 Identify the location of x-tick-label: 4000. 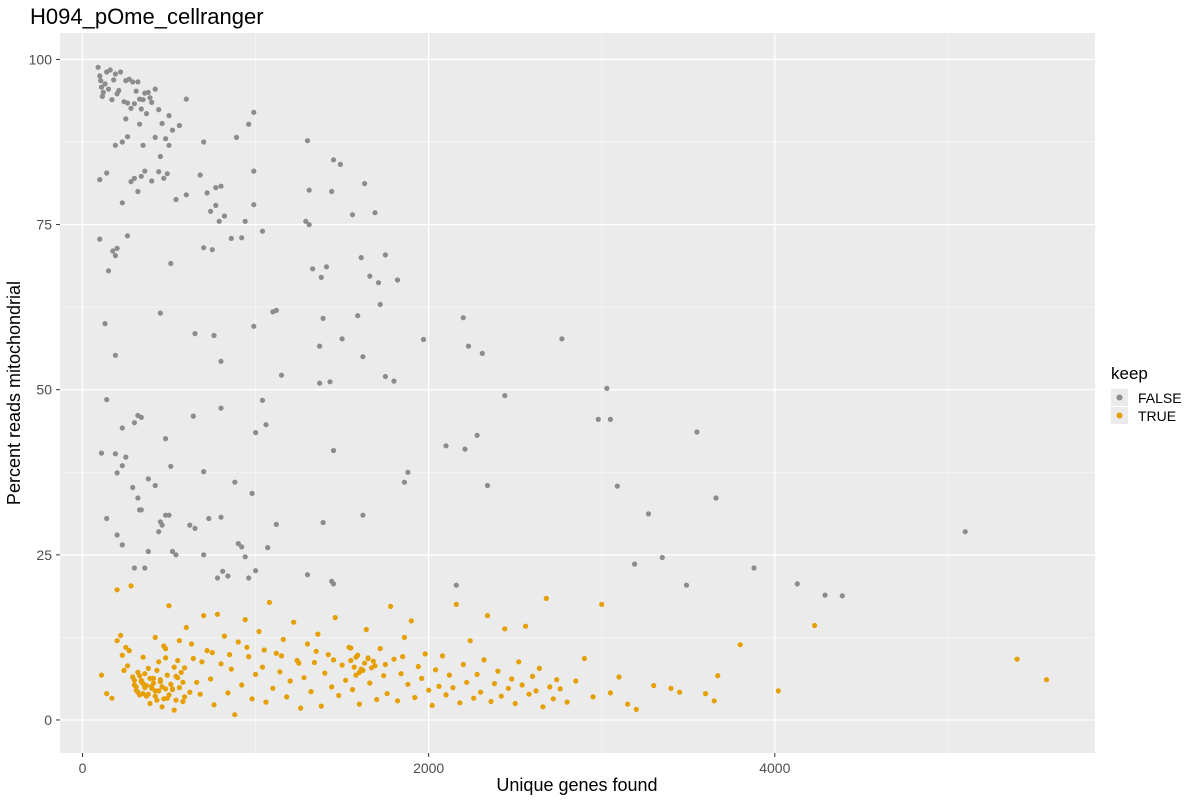
(774, 768).